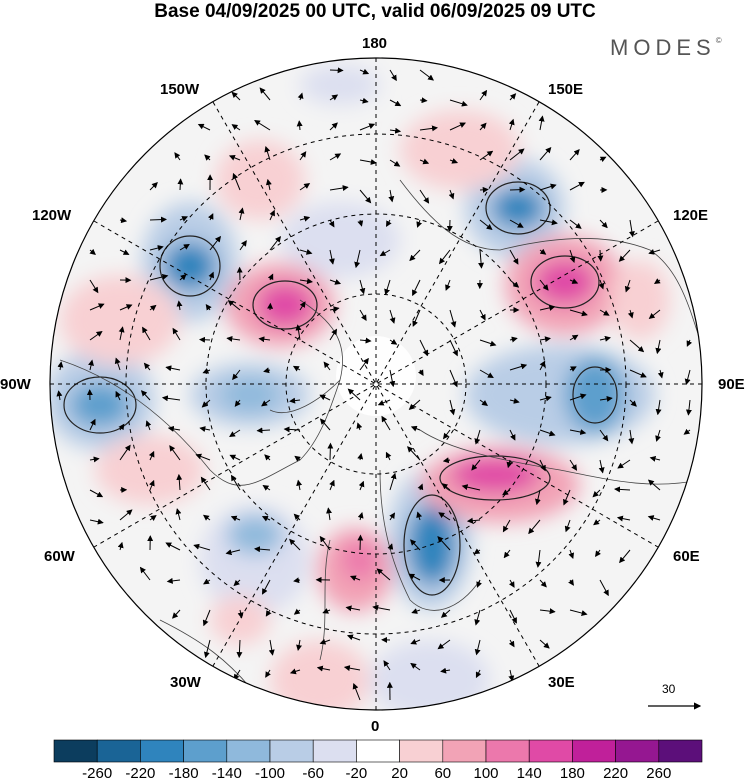 The height and width of the screenshot is (783, 750). I want to click on colorbar-tick-label: 180, so click(572, 773).